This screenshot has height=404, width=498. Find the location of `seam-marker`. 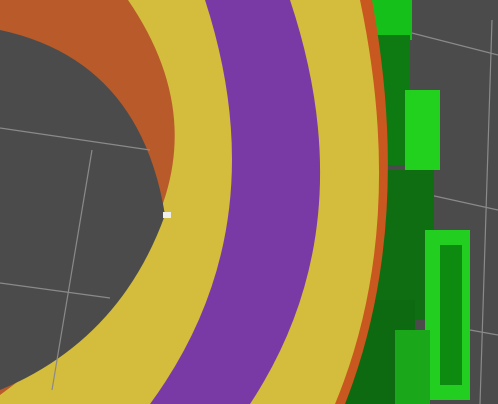

seam-marker is located at coordinates (167, 215).